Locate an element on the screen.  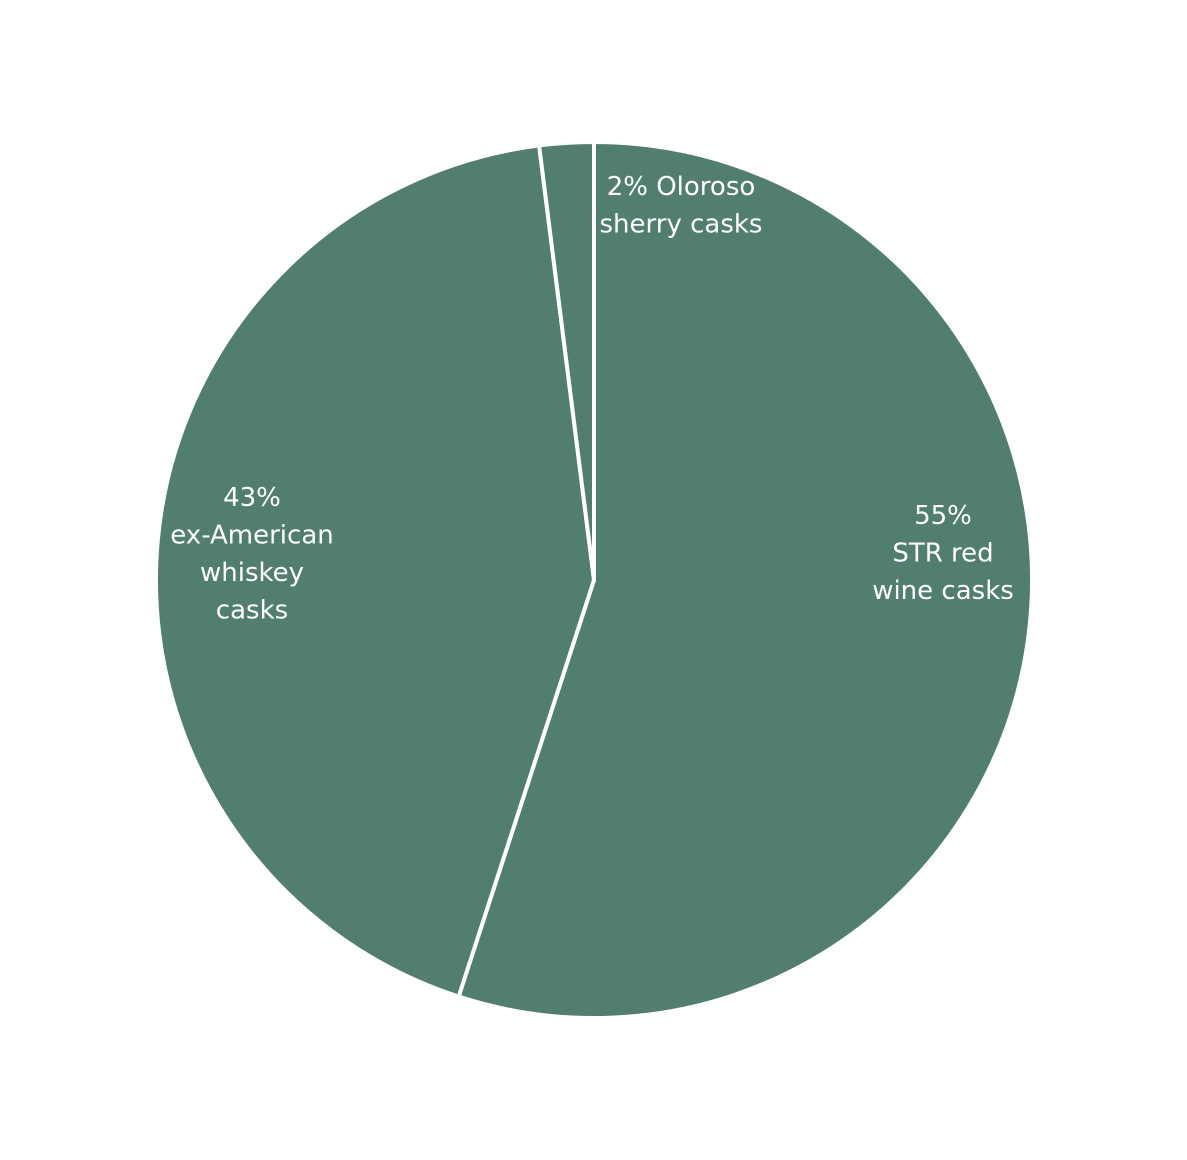
pie-label-line: sherry casks is located at coordinates (681, 225).